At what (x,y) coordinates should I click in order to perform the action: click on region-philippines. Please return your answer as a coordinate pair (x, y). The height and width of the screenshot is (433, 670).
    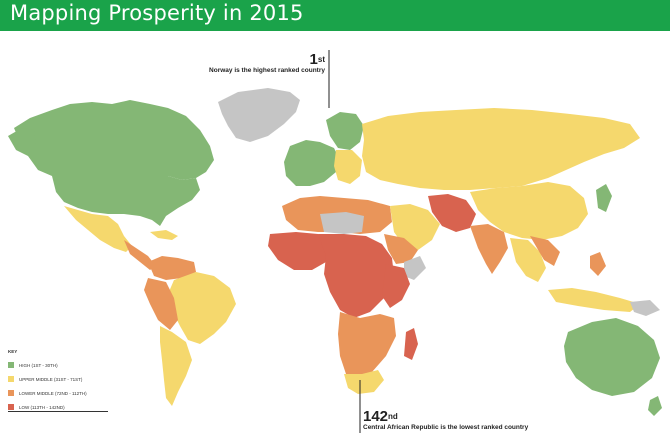
    Looking at the image, I should click on (598, 264).